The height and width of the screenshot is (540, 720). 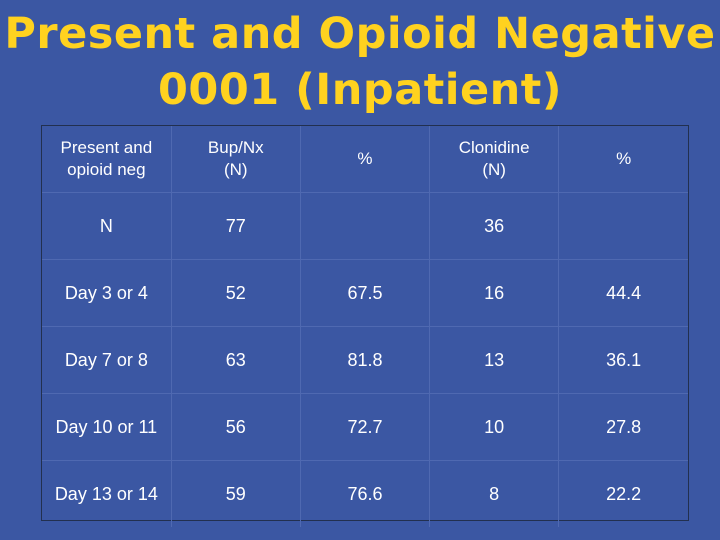 I want to click on table-row: Day 7 or 8 63 81.8 13 36.1, so click(x=365, y=360).